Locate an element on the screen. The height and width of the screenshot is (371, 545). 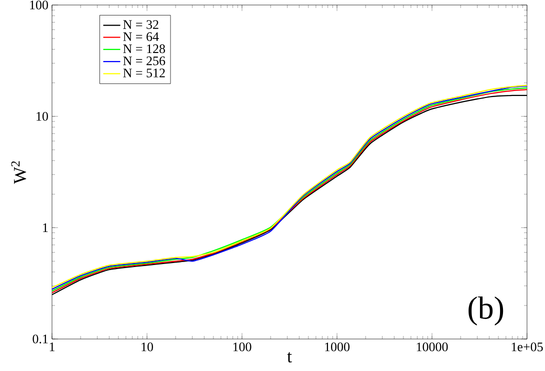
x-axis-title: t is located at coordinates (289, 357).